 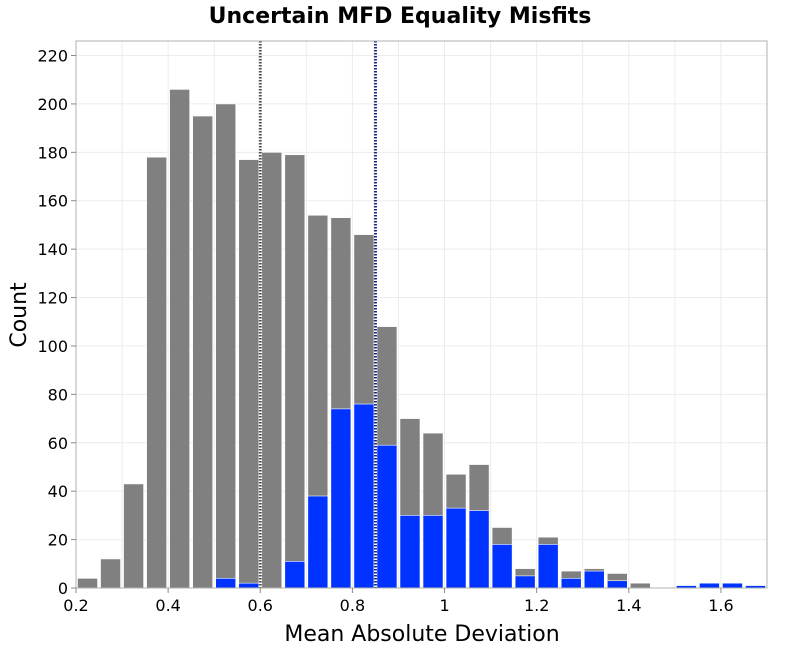 What do you see at coordinates (58, 540) in the screenshot?
I see `y-tick-label: 20` at bounding box center [58, 540].